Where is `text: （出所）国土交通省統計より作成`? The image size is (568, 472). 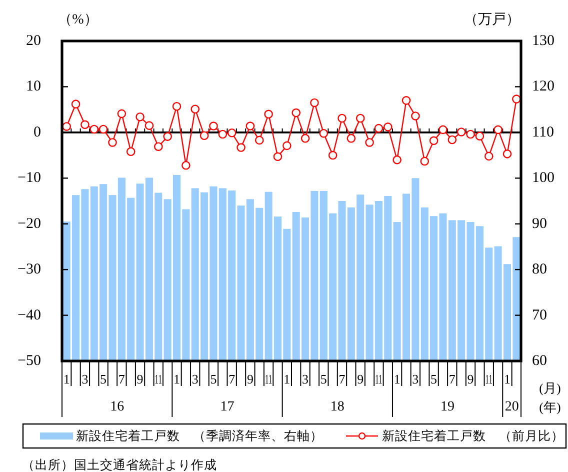
text: （出所）国土交通省統計より作成 is located at coordinates (119, 464).